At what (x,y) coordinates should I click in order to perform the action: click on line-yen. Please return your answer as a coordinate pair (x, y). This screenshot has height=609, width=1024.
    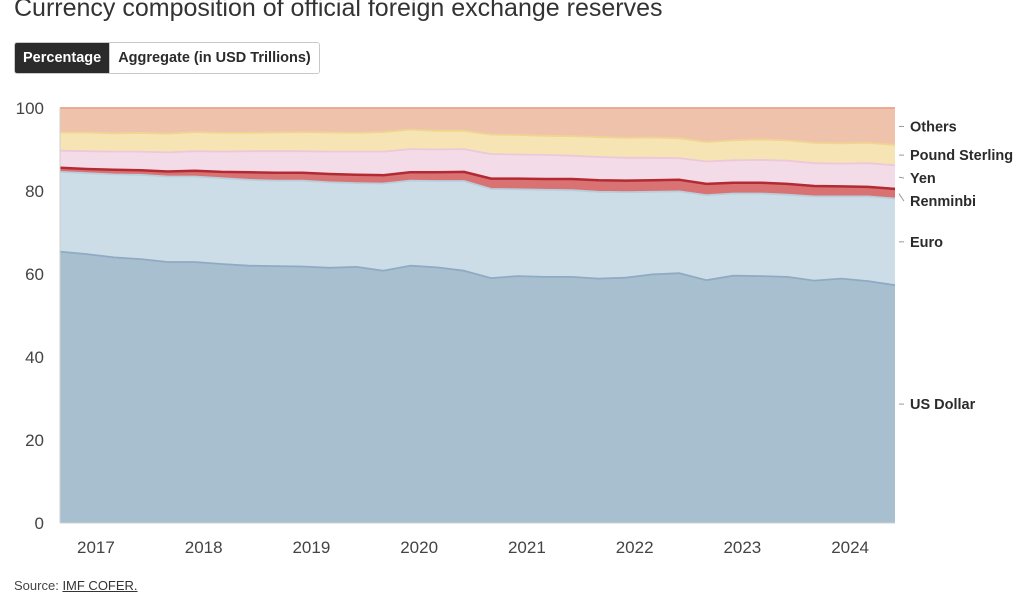
    Looking at the image, I should click on (477, 157).